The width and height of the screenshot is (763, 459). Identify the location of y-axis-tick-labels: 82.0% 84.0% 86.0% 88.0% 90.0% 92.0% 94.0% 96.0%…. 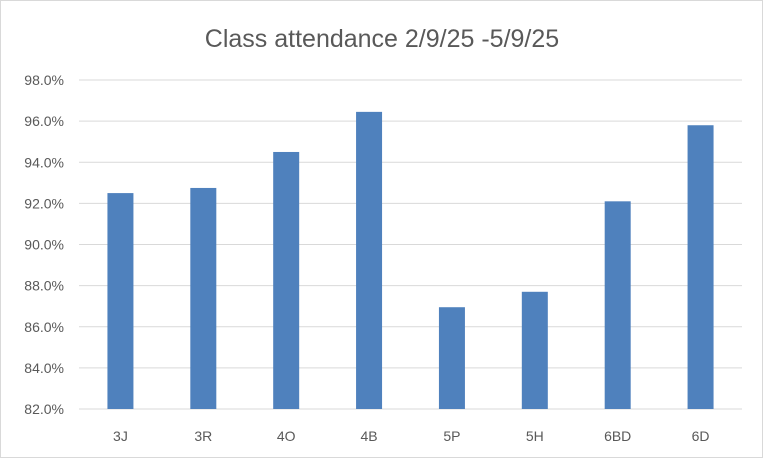
(44, 244).